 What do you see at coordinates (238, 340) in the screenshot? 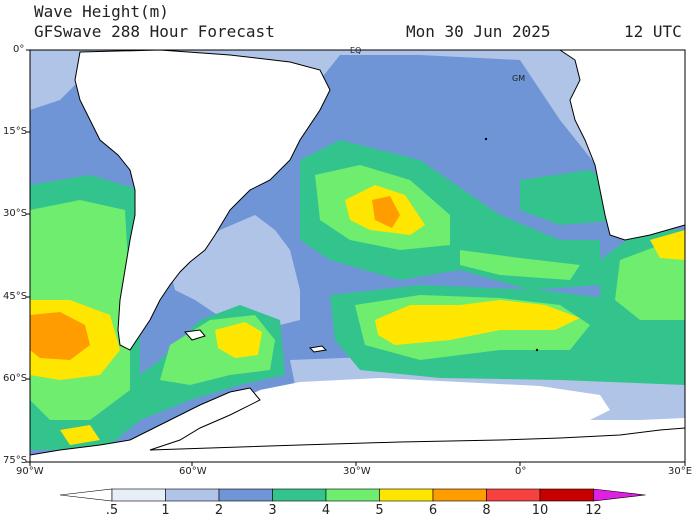
I see `waves-5-6m-drake` at bounding box center [238, 340].